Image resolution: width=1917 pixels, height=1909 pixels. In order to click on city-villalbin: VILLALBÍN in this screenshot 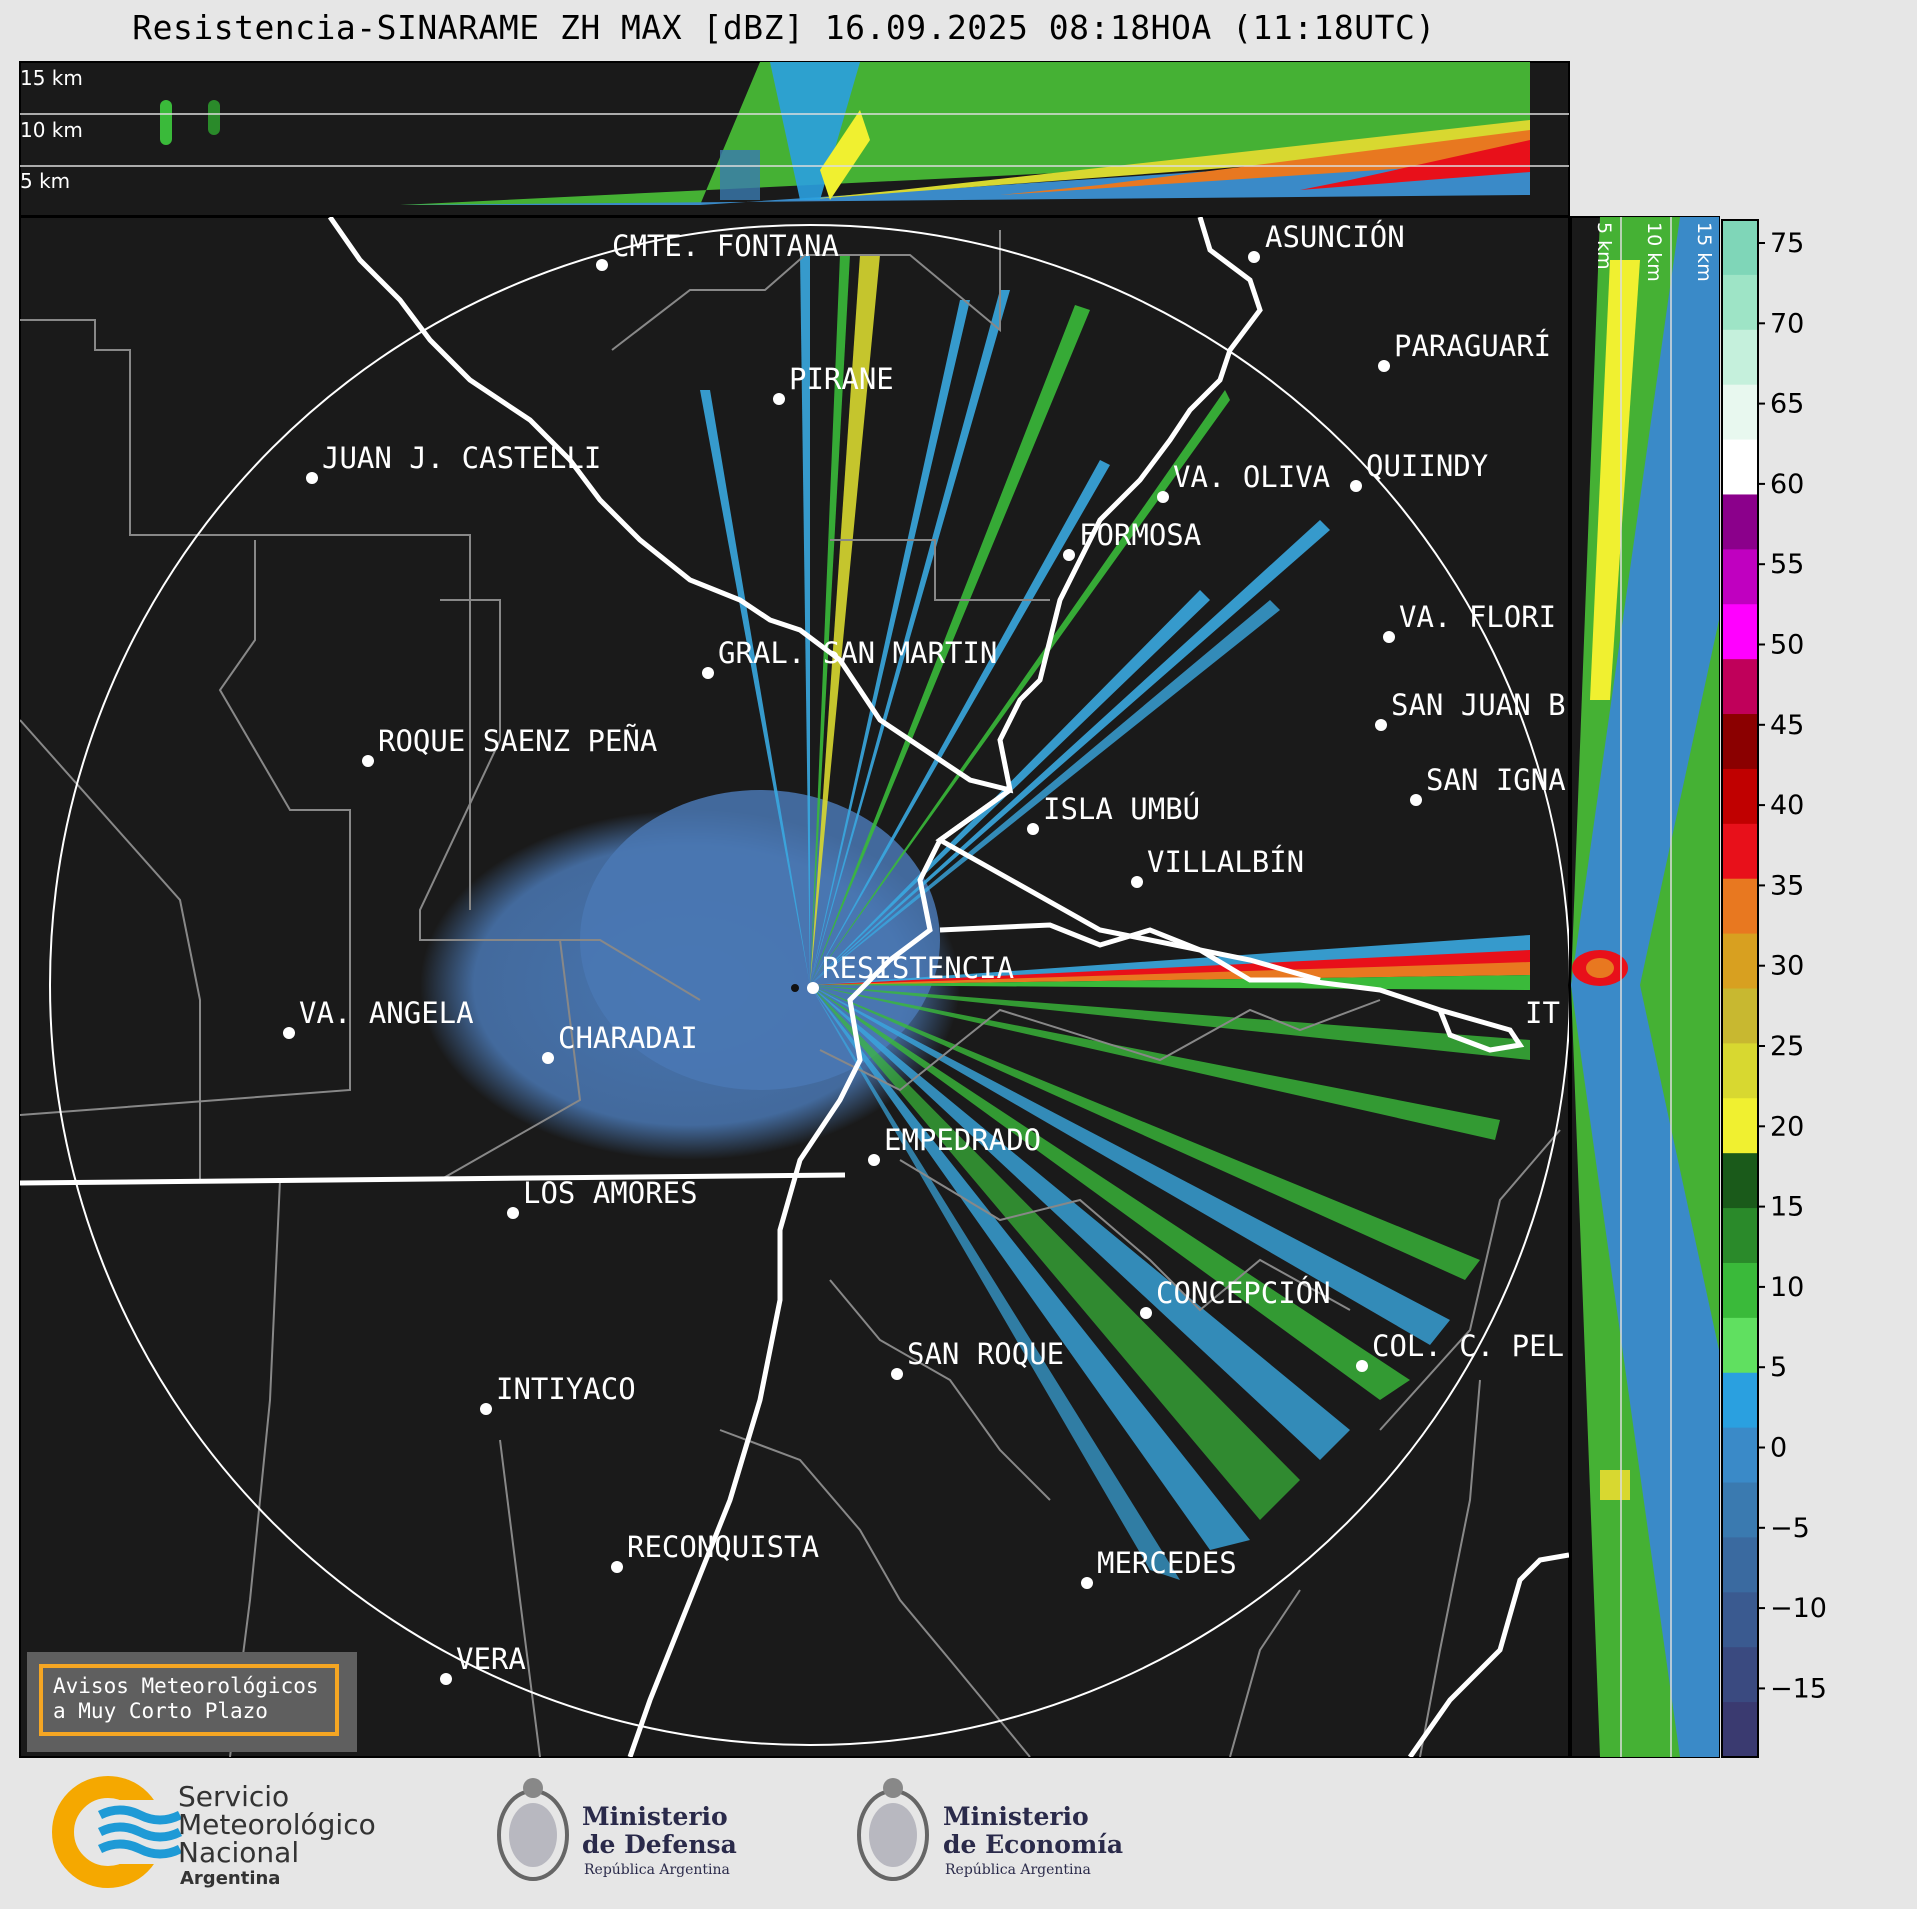, I will do `click(1217, 866)`.